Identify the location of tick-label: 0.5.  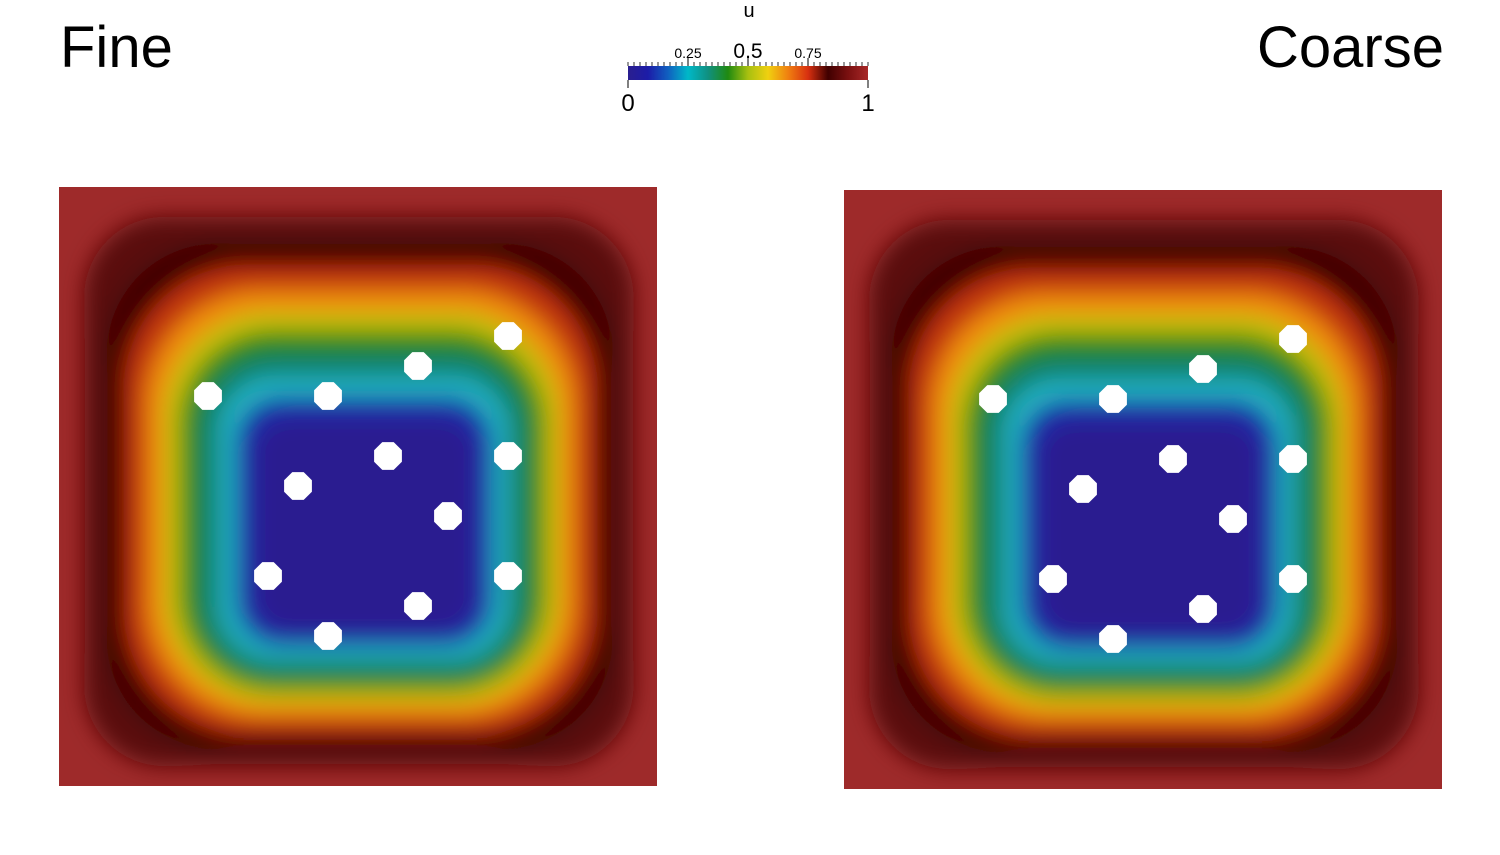
(747, 51).